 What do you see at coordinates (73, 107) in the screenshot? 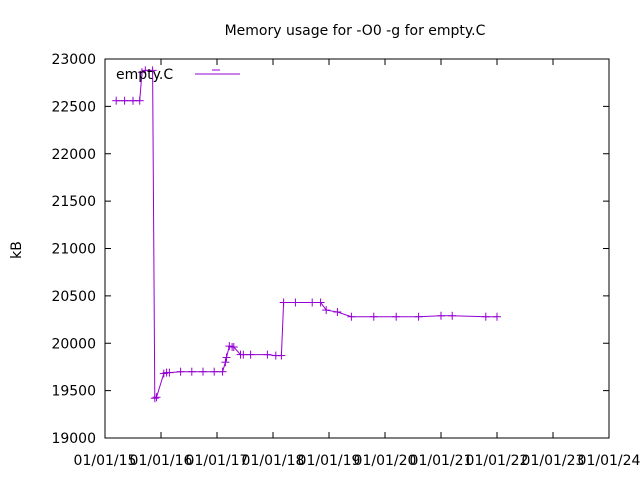
I see `y-tick-label: 22500` at bounding box center [73, 107].